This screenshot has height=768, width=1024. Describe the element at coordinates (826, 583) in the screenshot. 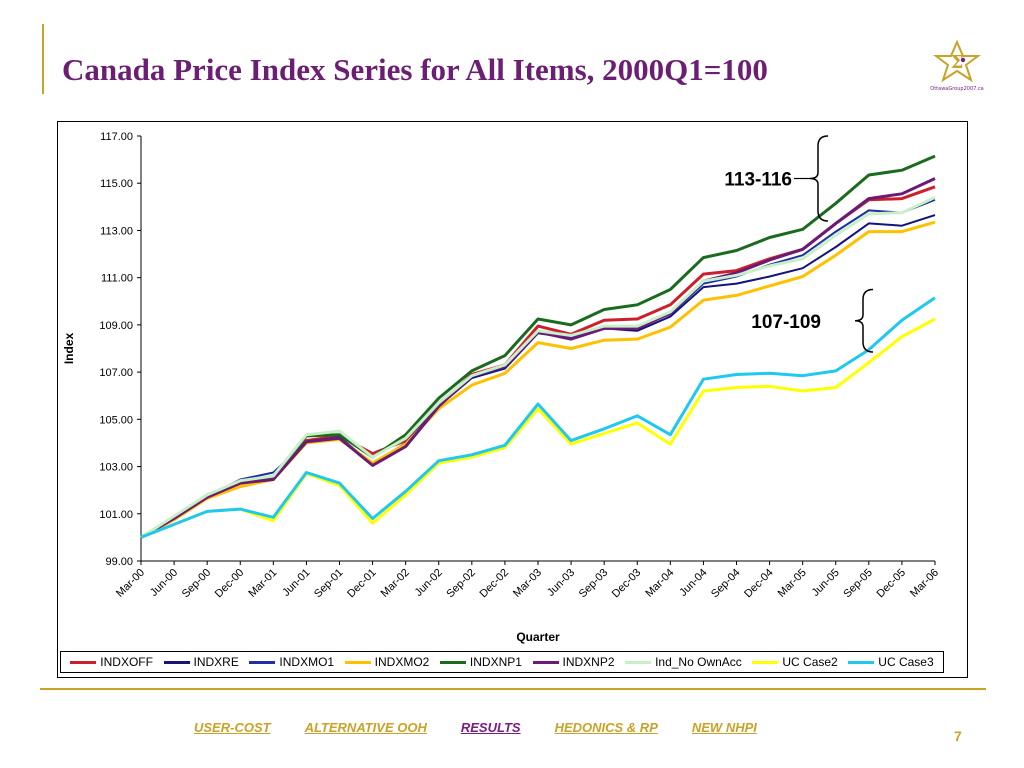

I see `x-tick-label: Jun-05` at that location.